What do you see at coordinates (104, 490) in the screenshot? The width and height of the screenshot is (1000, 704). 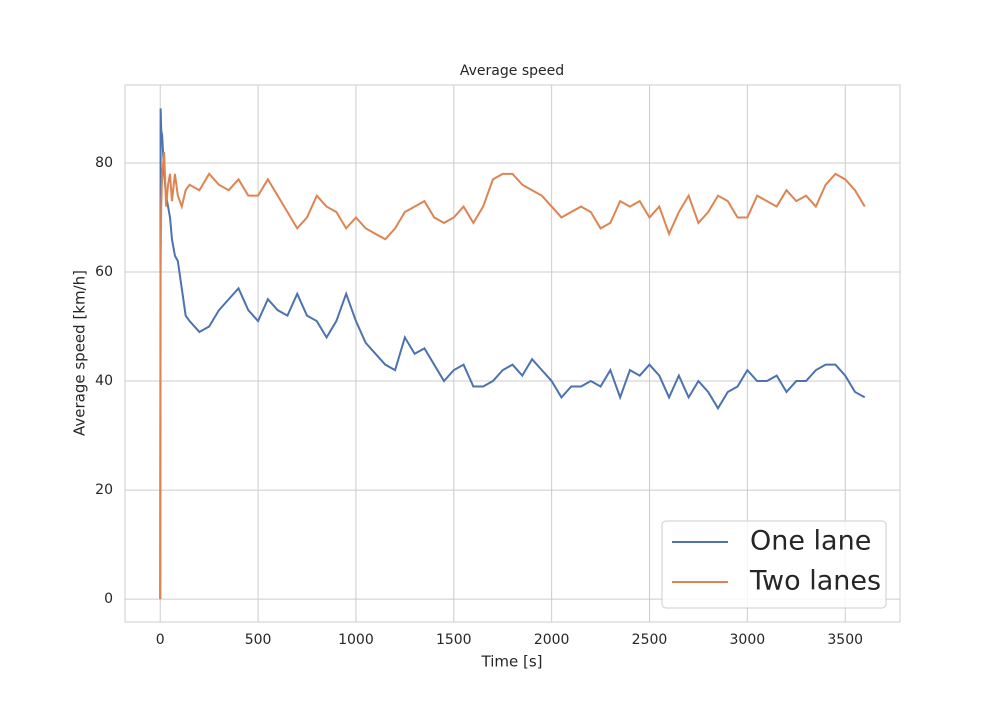 I see `y-tick-label: 20` at bounding box center [104, 490].